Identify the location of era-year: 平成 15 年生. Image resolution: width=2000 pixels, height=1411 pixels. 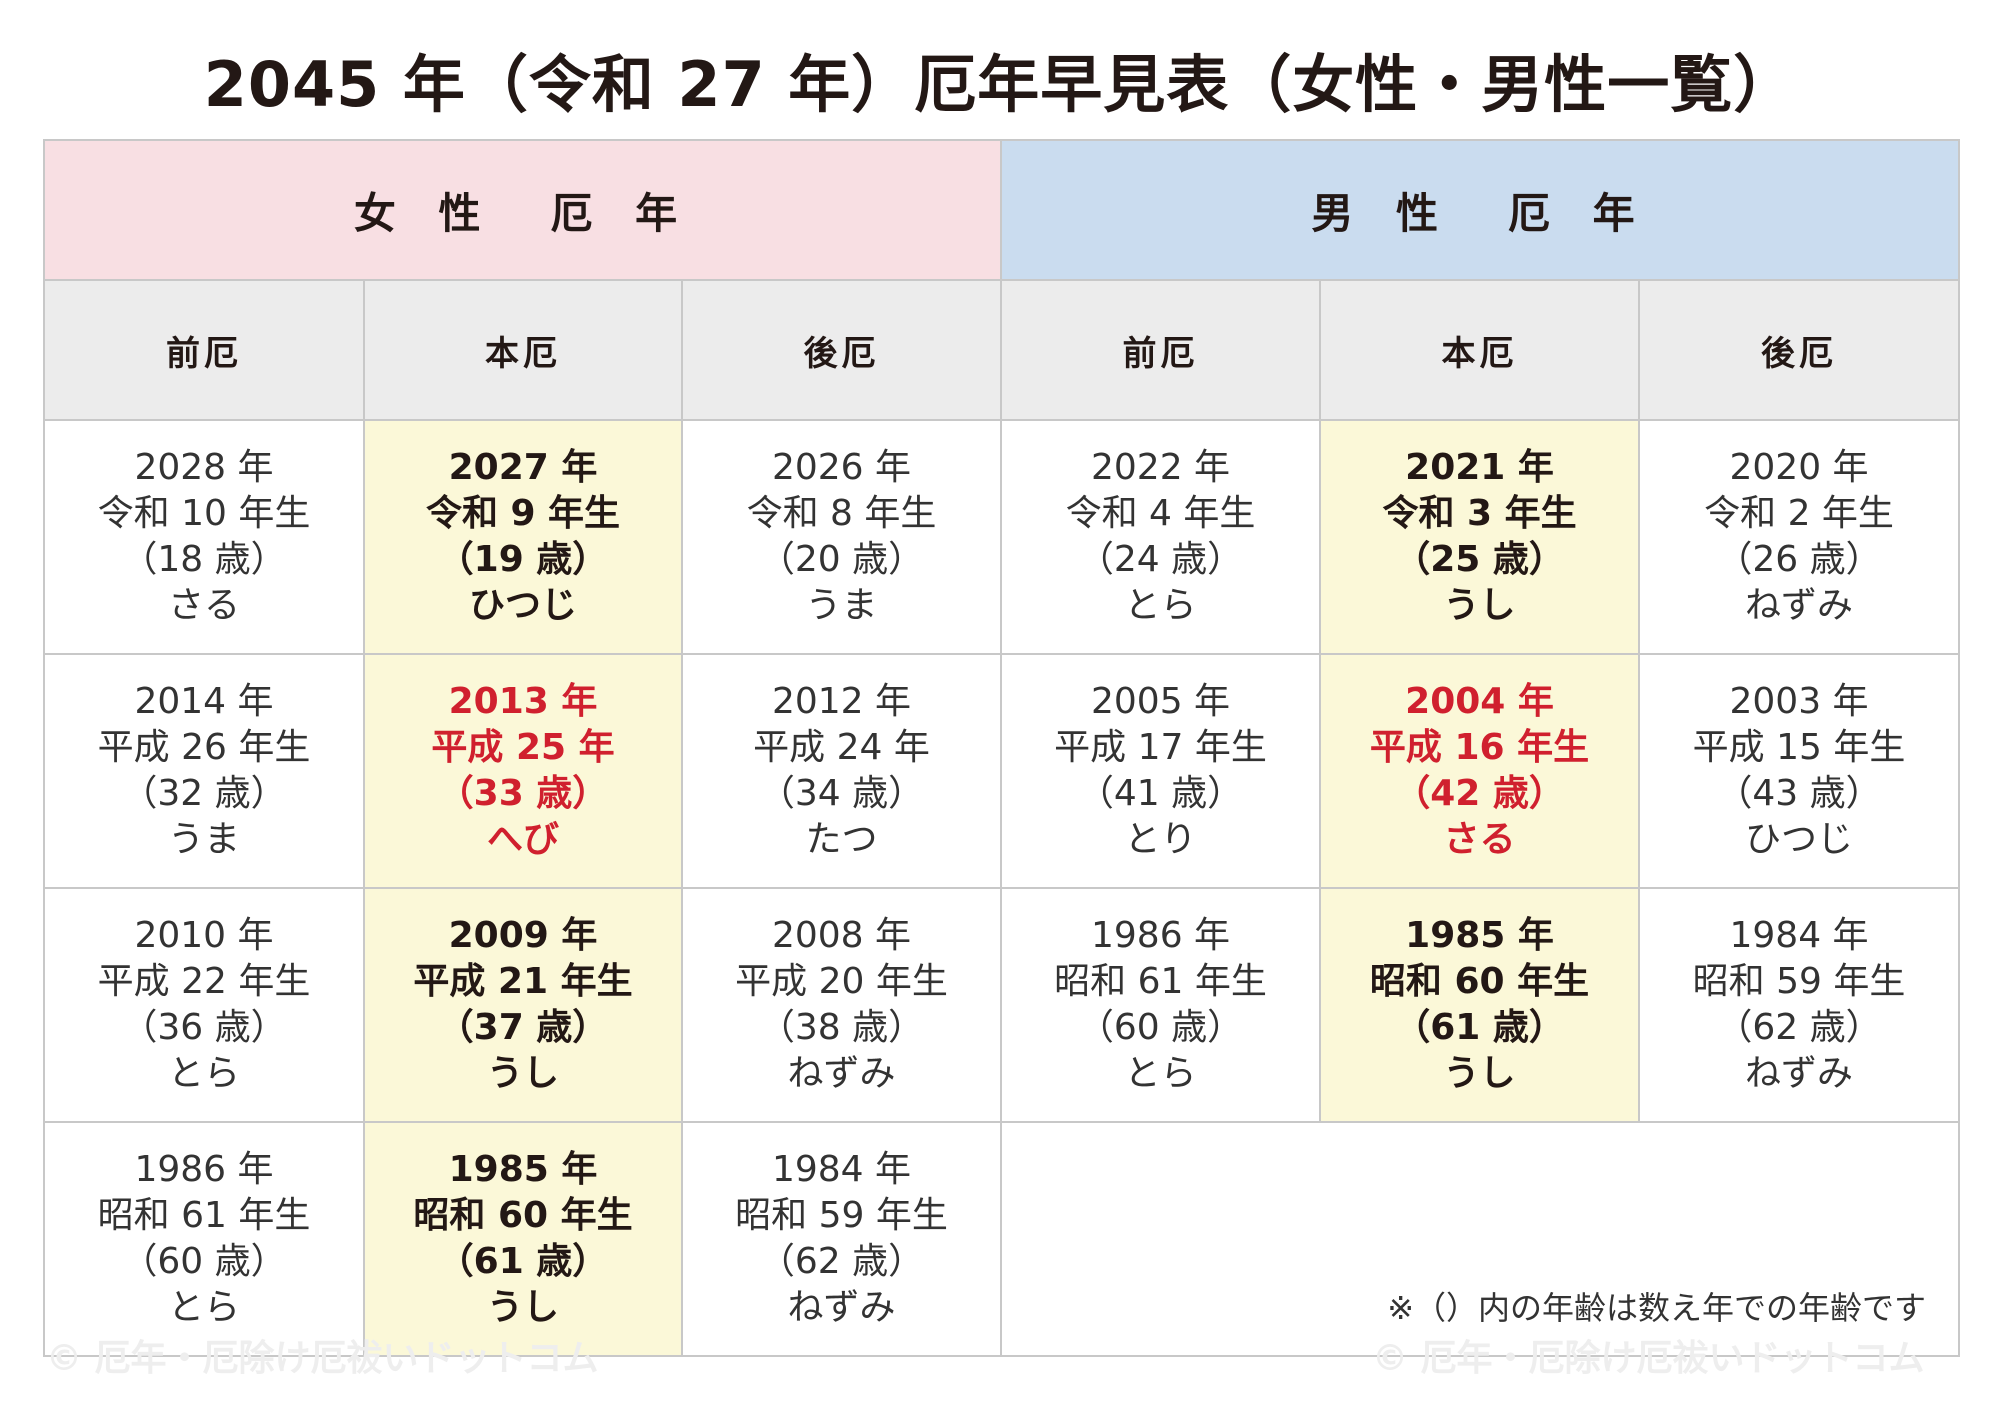
(1799, 747).